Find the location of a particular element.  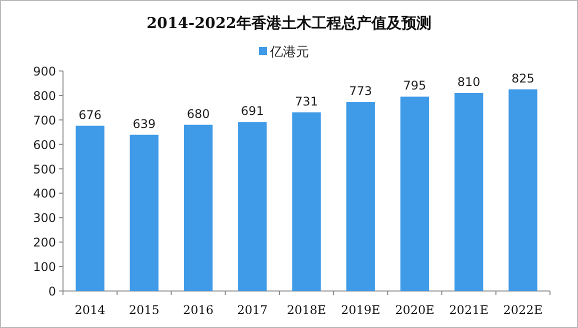

data-label: 680 is located at coordinates (198, 113).